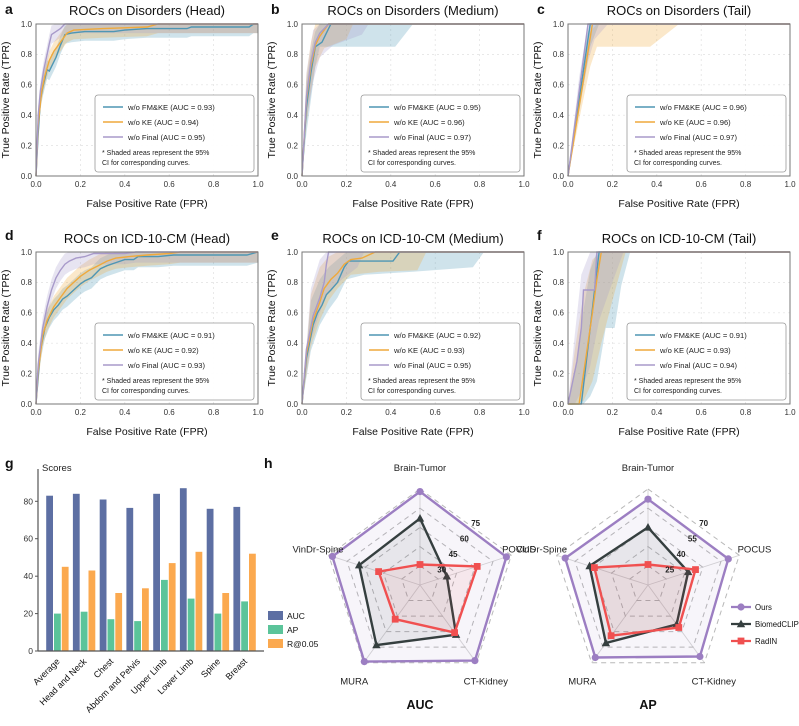 The height and width of the screenshot is (726, 799). What do you see at coordinates (347, 412) in the screenshot?
I see `x-tick-label: 0.2` at bounding box center [347, 412].